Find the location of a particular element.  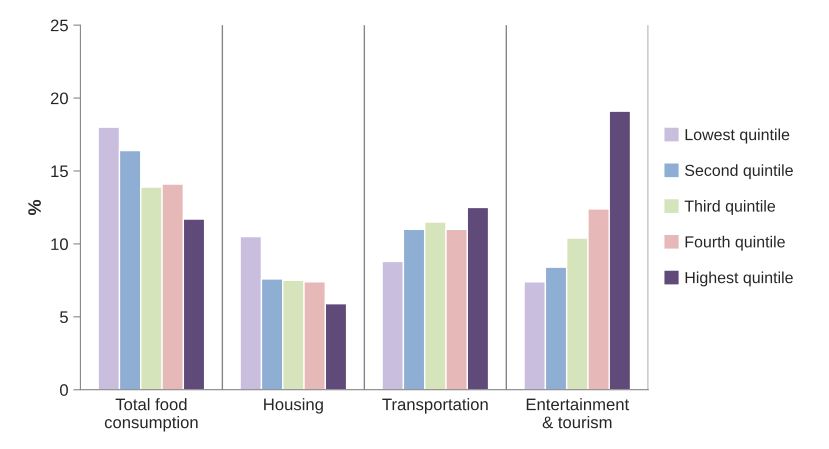

legend-label: Third quintile is located at coordinates (730, 207).